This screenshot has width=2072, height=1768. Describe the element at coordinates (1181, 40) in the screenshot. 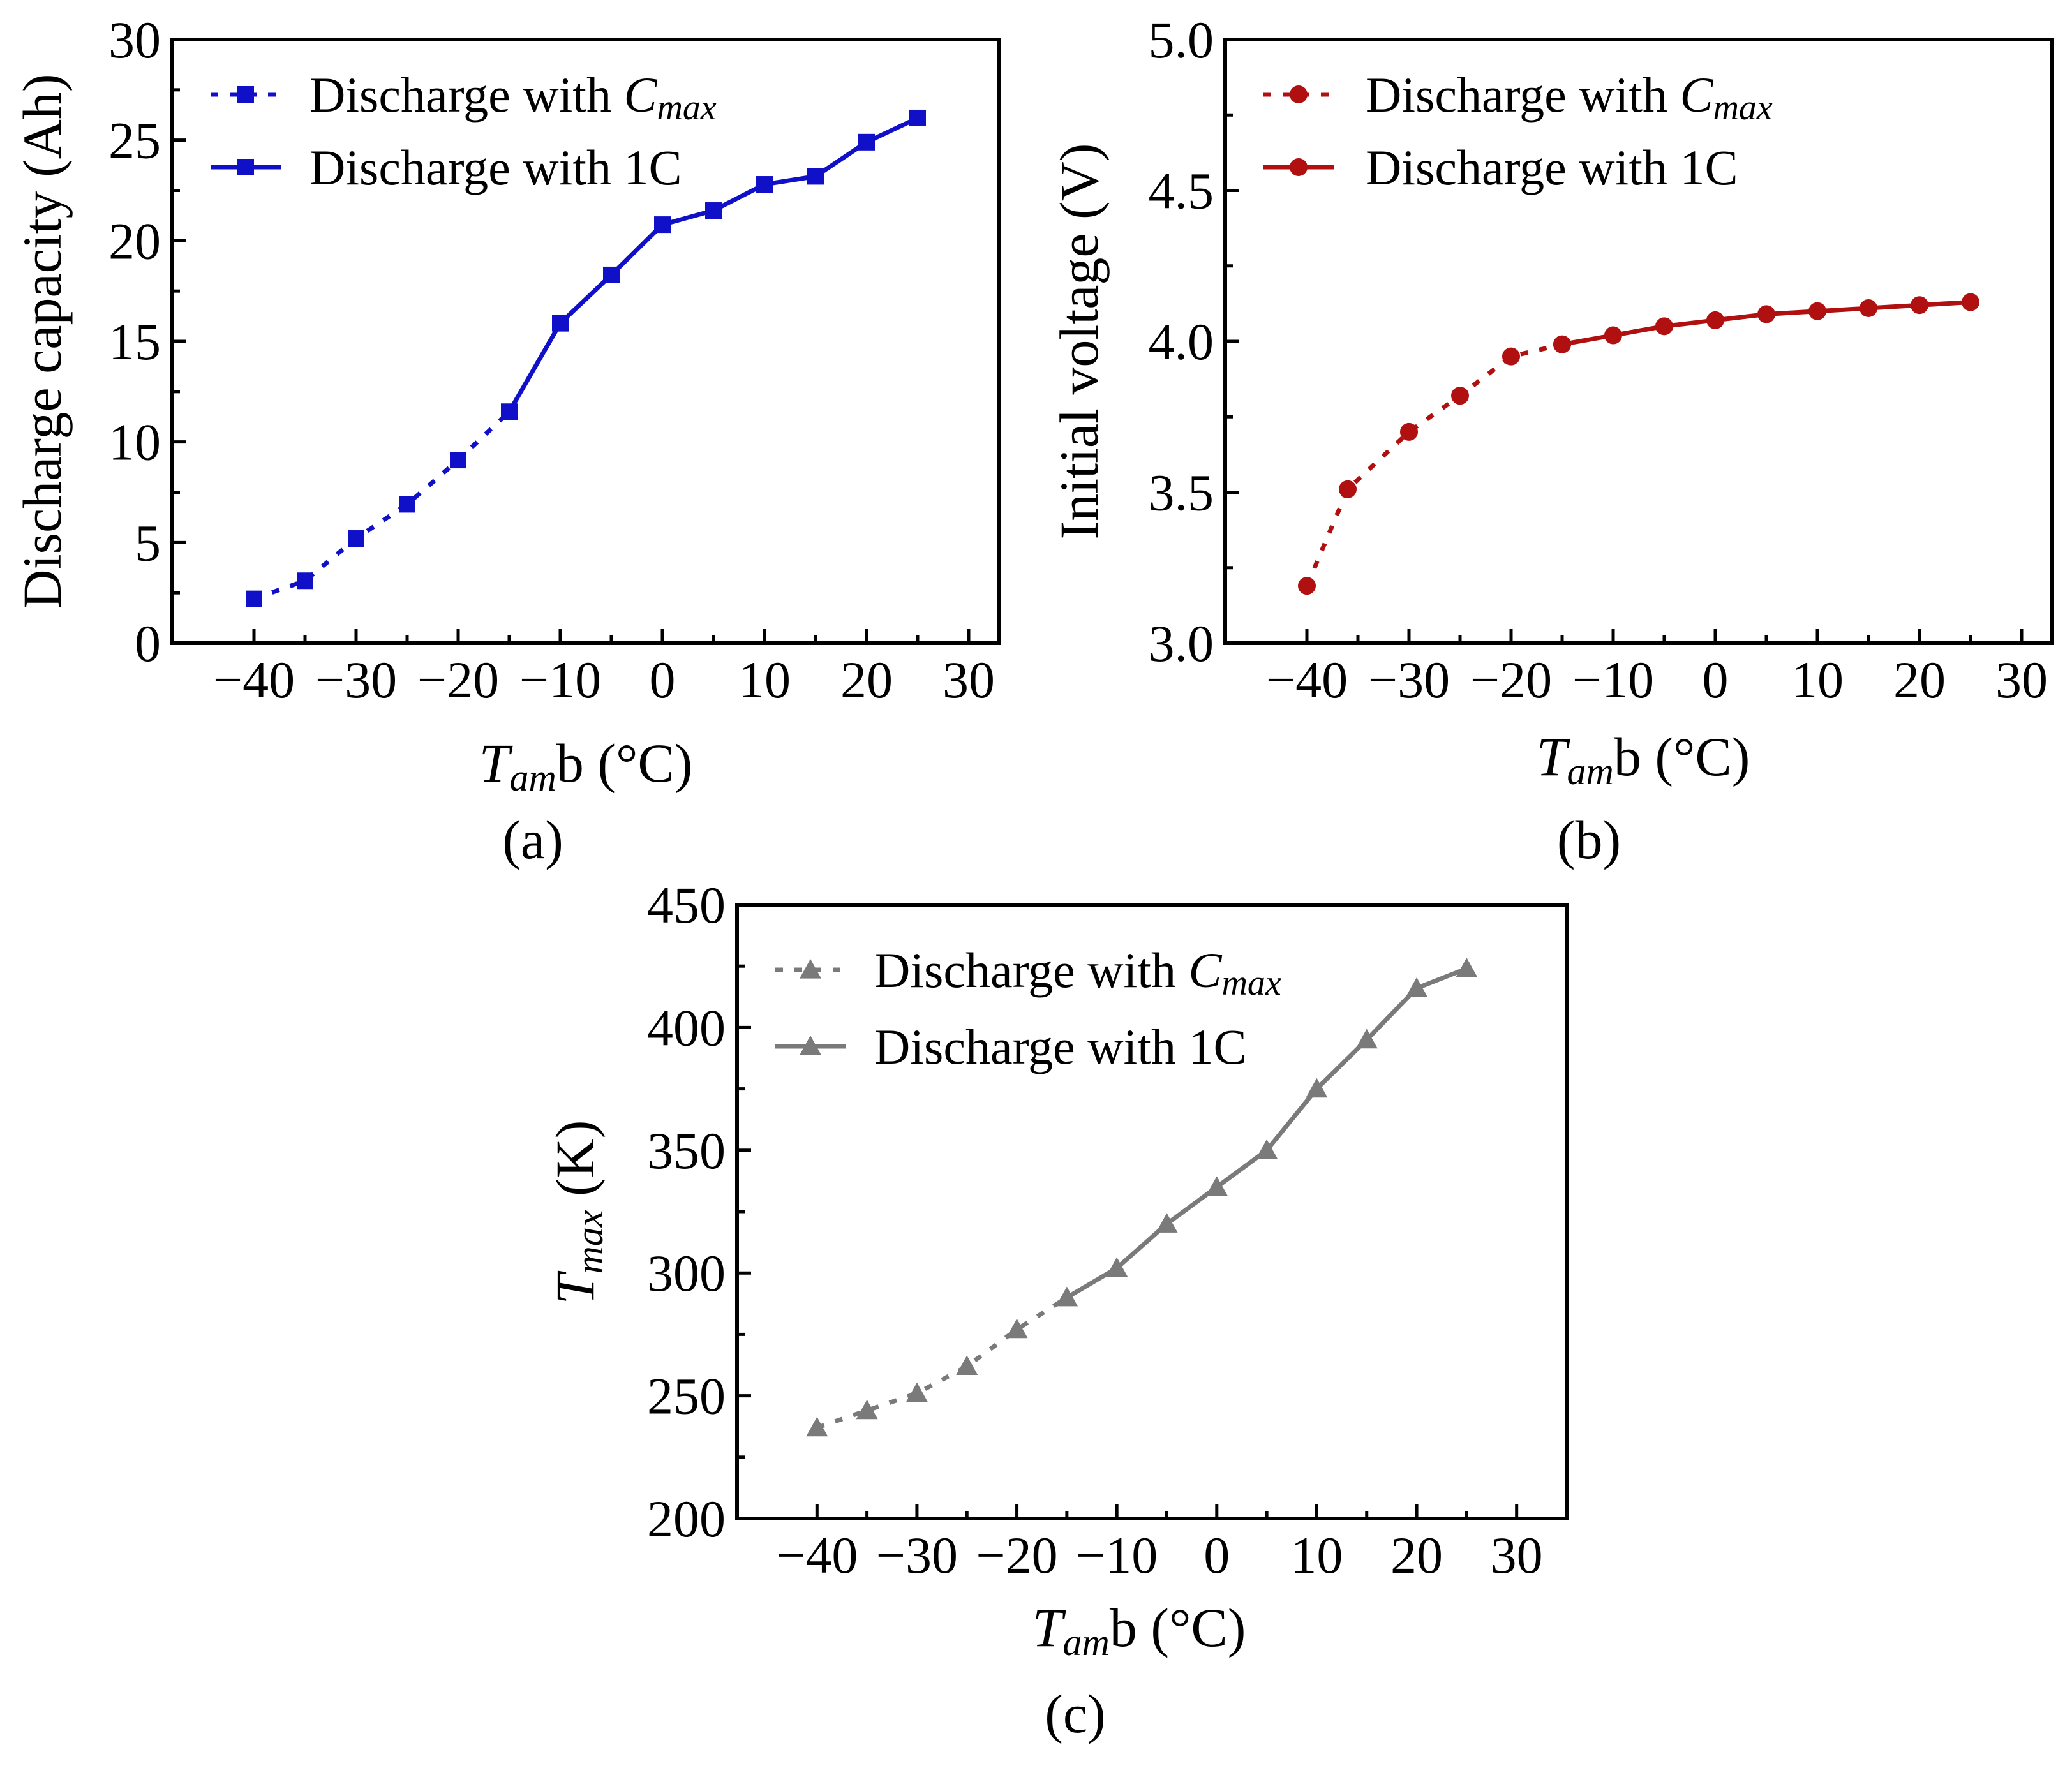

I see `panel-b-y-tick-label: 5.0` at that location.